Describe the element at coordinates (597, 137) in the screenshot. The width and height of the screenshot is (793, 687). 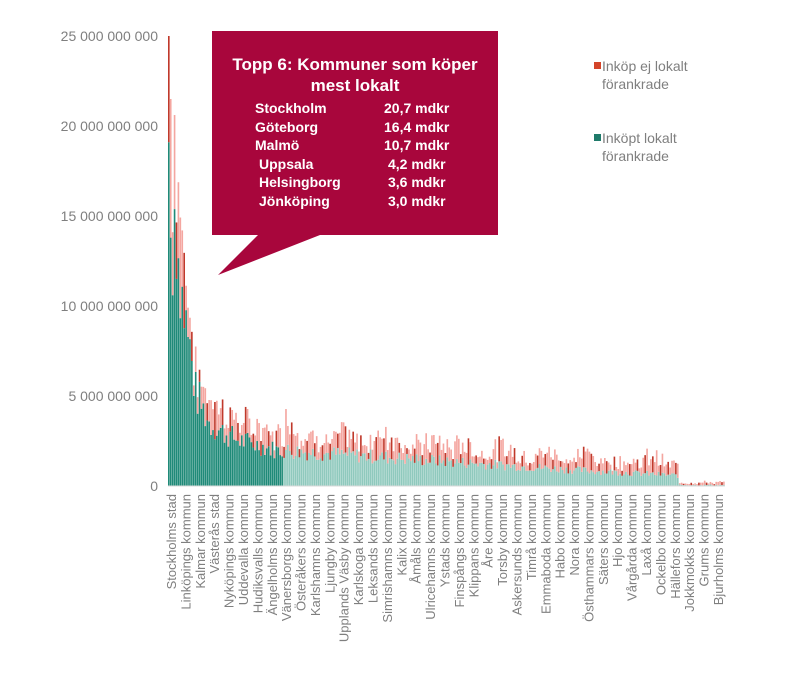
I see `legend-swatch-local` at that location.